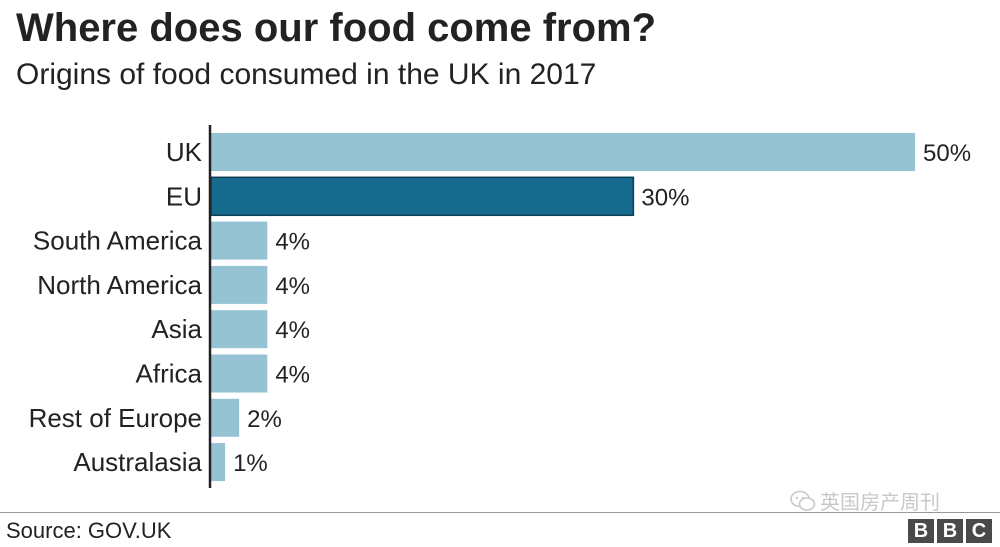 The image size is (1000, 547). What do you see at coordinates (137, 462) in the screenshot?
I see `category-label: Australasia` at bounding box center [137, 462].